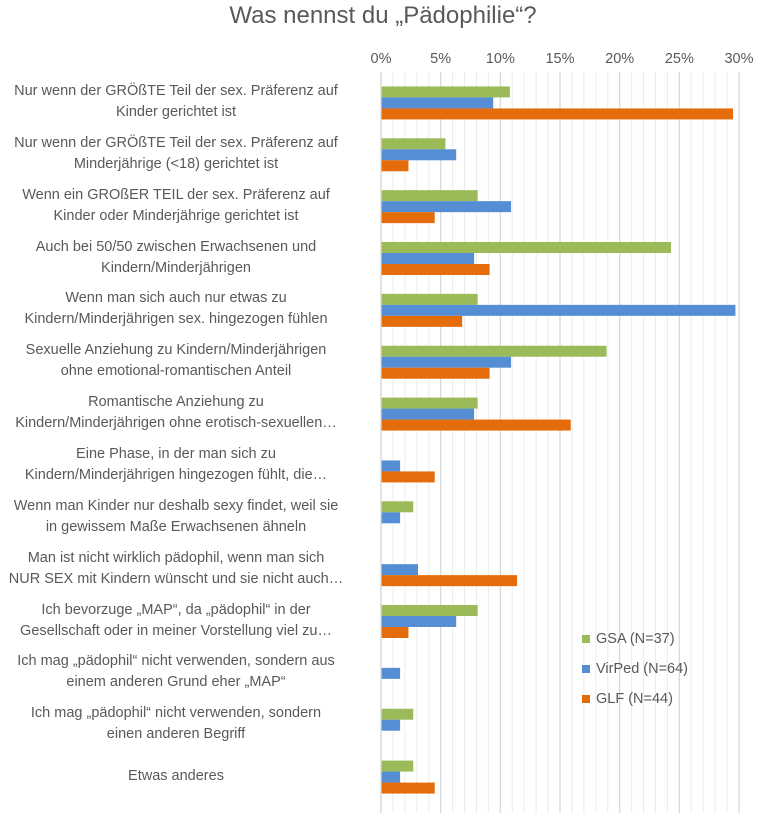  What do you see at coordinates (176, 163) in the screenshot?
I see `category-label-line: Minderjährige (<18) gerichtet ist` at bounding box center [176, 163].